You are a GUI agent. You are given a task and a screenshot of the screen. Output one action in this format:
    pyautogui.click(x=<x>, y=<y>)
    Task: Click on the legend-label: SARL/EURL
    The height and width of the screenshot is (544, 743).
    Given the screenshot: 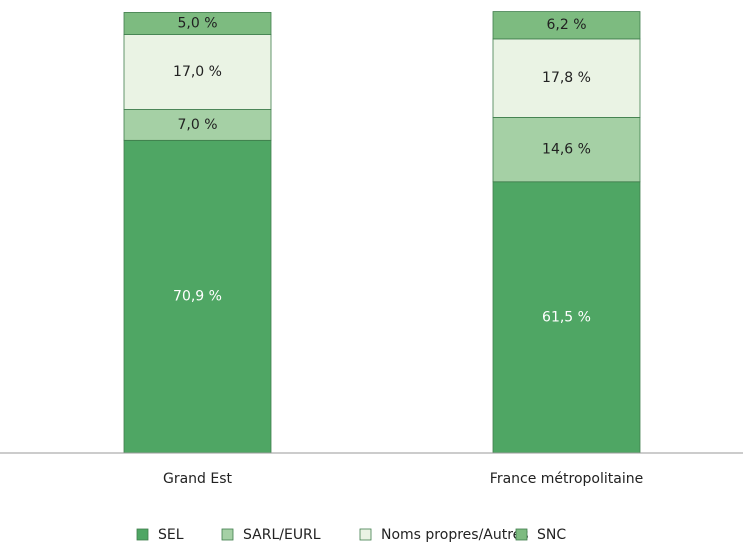 What is the action you would take?
    pyautogui.click(x=282, y=535)
    